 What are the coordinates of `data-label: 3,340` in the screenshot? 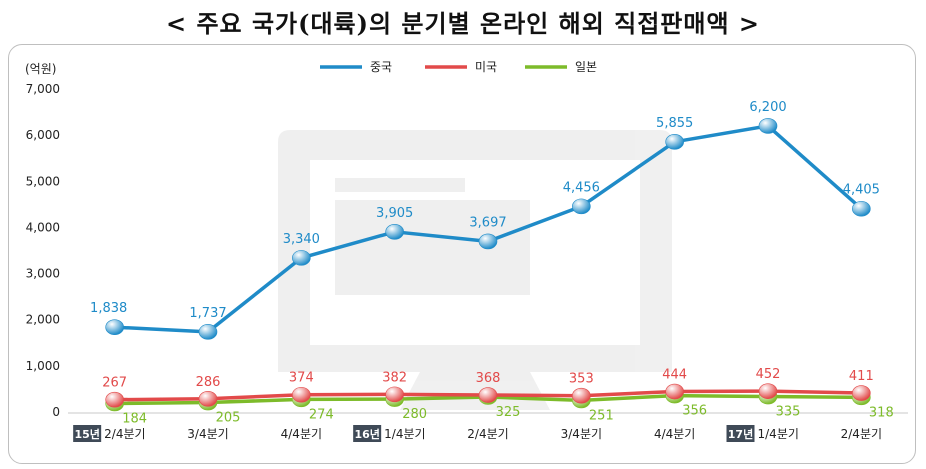 It's located at (301, 239).